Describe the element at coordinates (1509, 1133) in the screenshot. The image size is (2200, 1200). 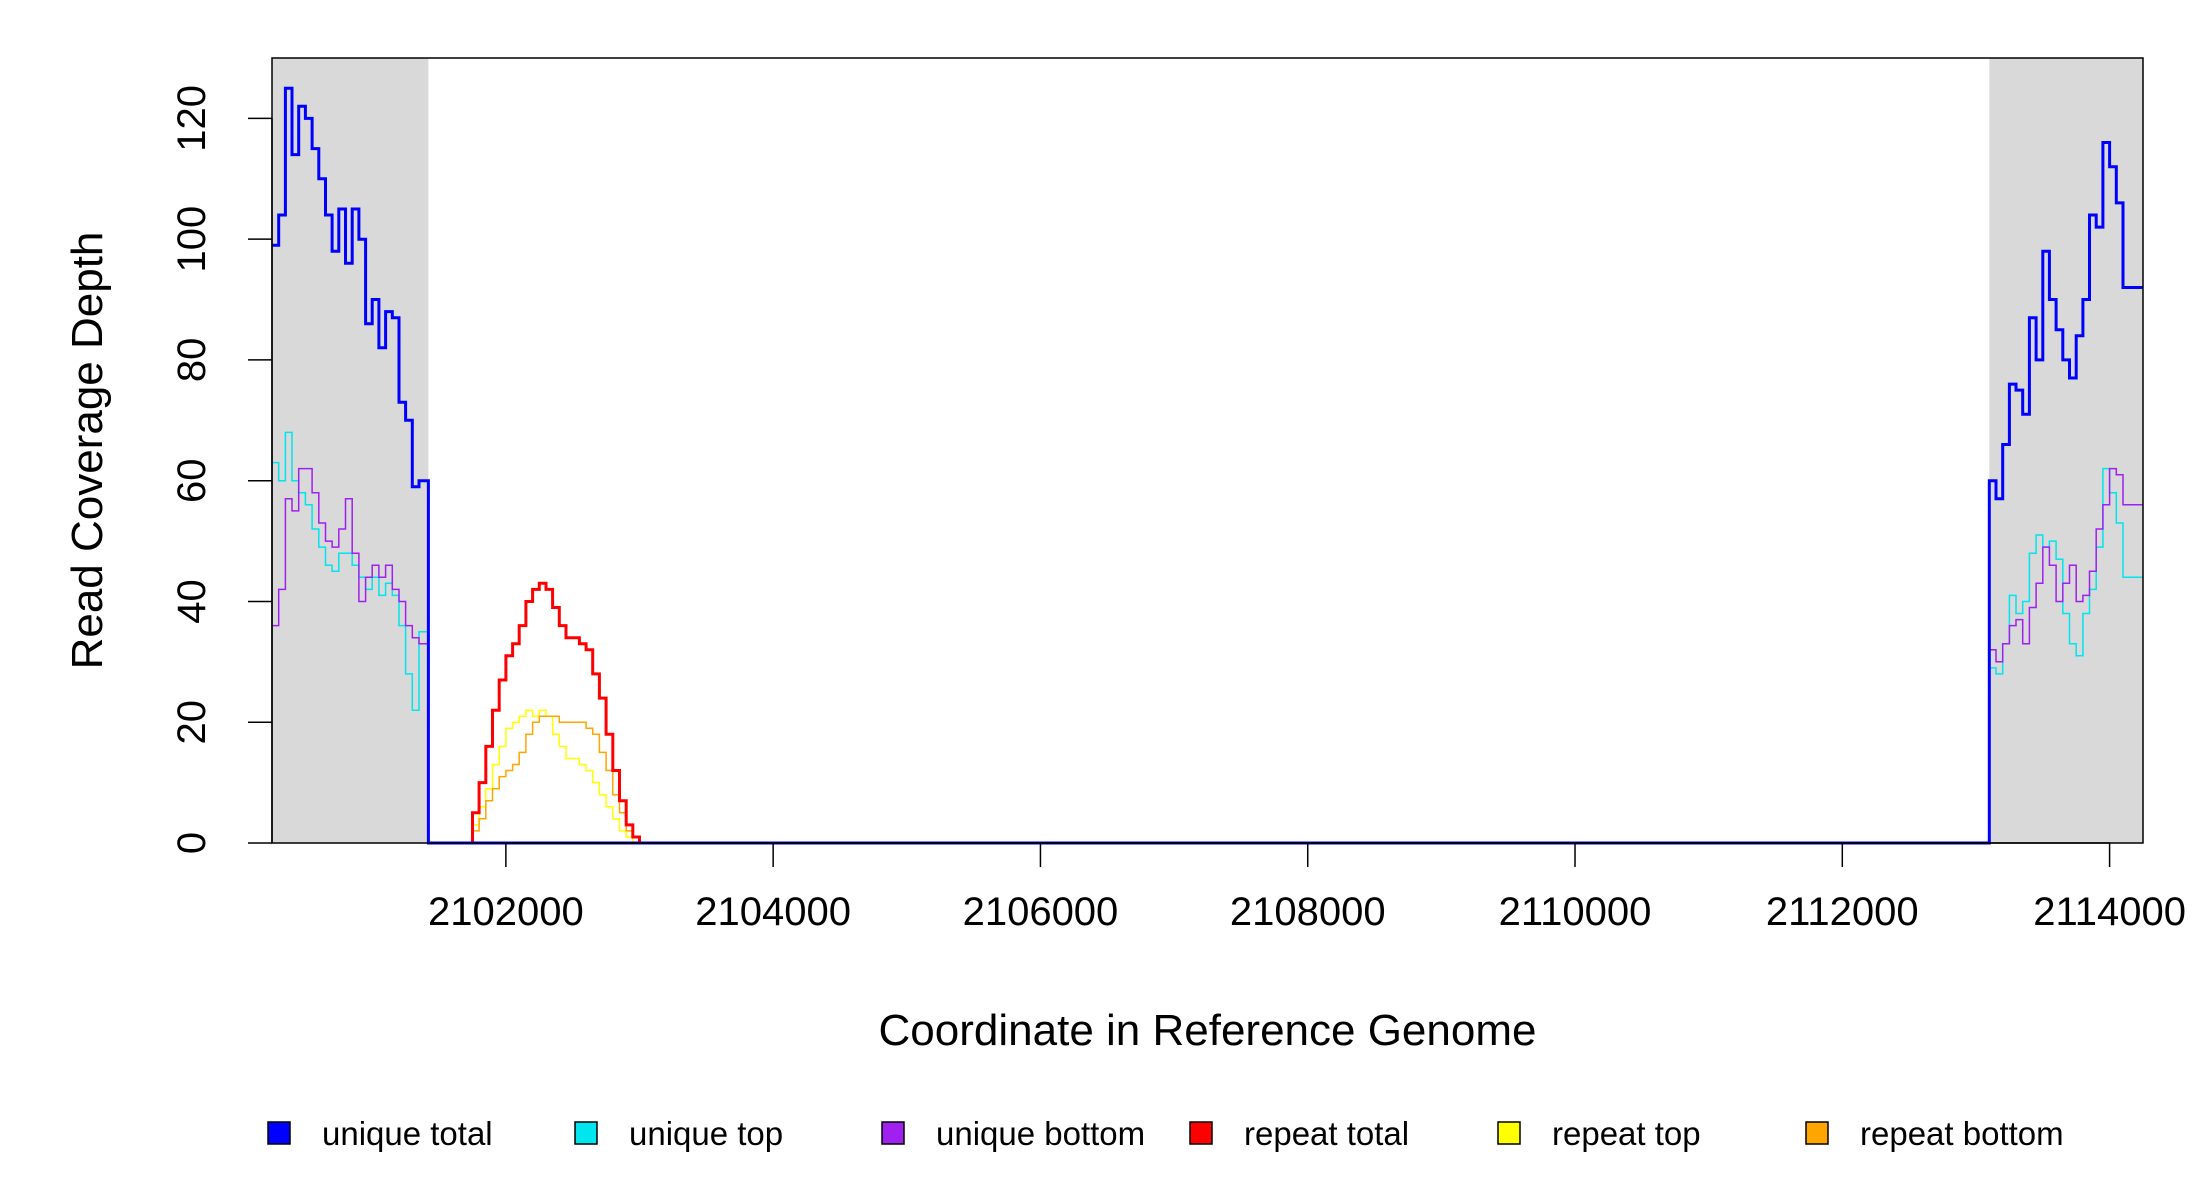
I see `legend-swatch-repeat-top` at that location.